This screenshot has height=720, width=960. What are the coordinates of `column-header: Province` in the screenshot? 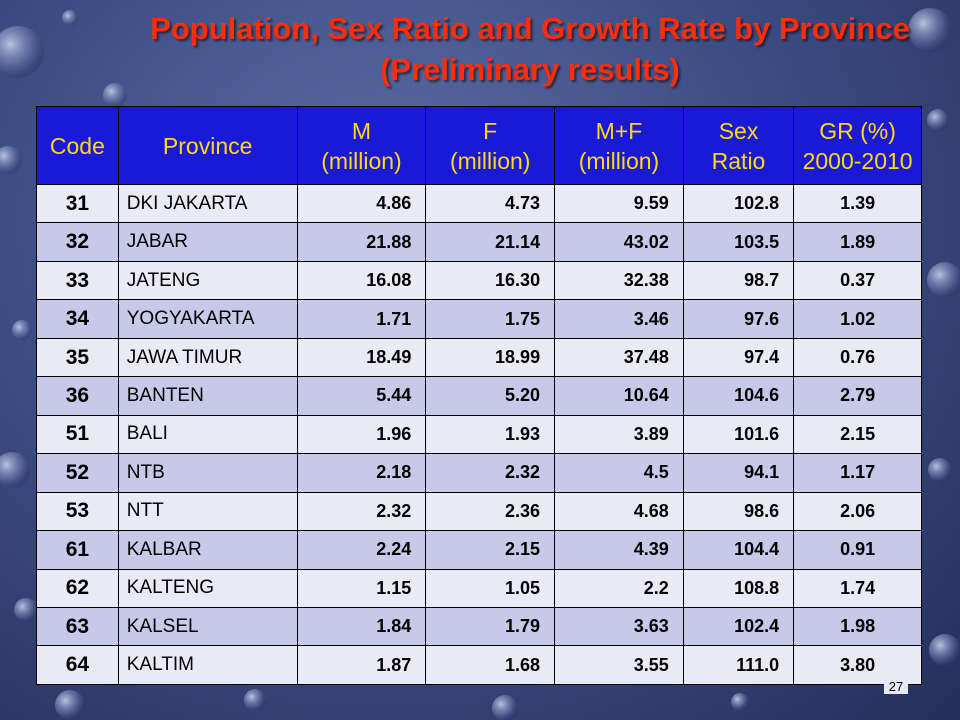 It's located at (207, 145).